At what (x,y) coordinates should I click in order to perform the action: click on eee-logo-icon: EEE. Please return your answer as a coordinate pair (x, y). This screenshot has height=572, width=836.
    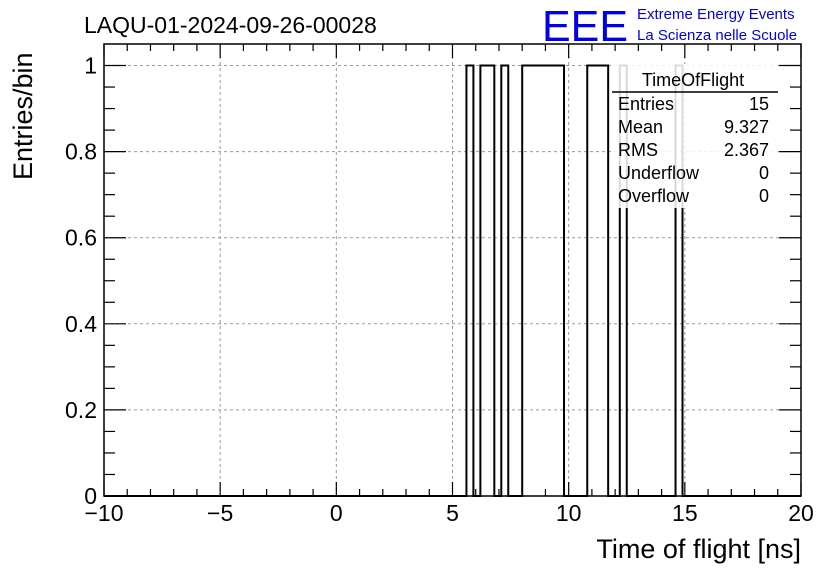
    Looking at the image, I should click on (585, 26).